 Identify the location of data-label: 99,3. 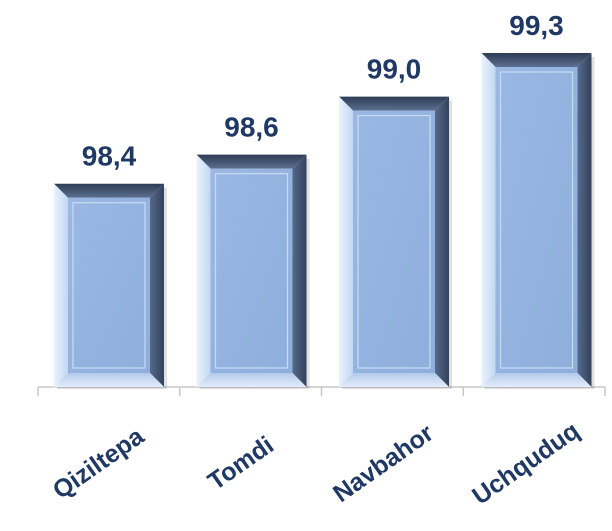
(536, 25).